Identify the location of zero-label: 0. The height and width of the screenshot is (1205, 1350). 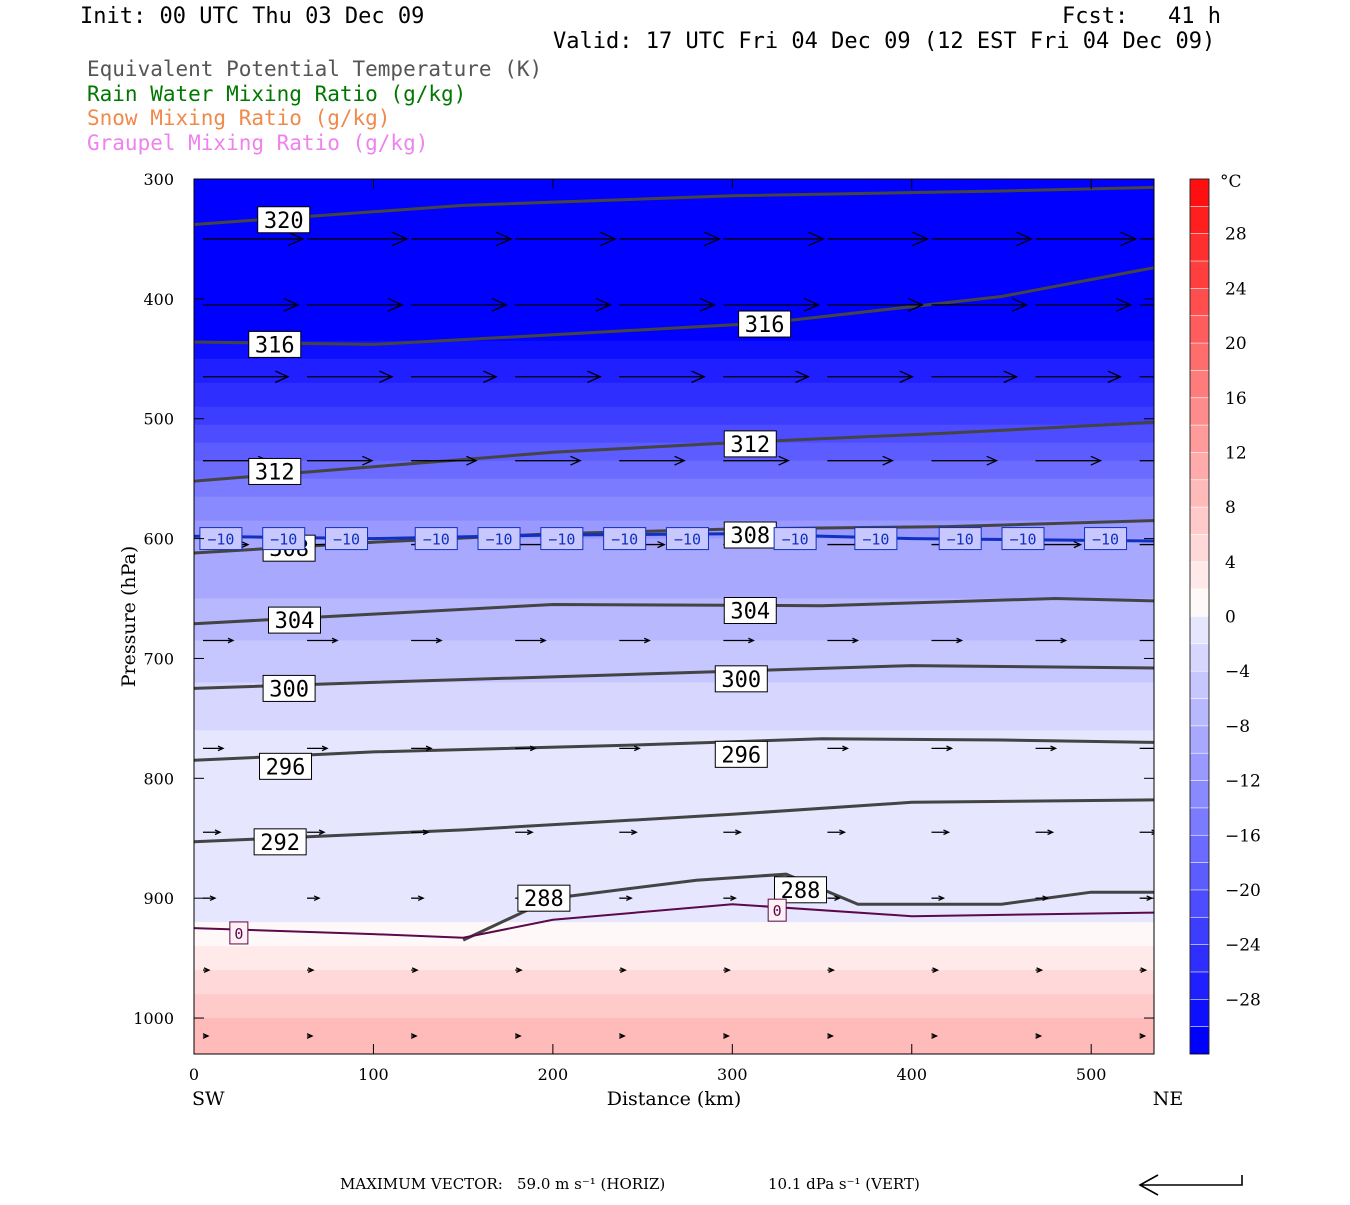
(777, 911).